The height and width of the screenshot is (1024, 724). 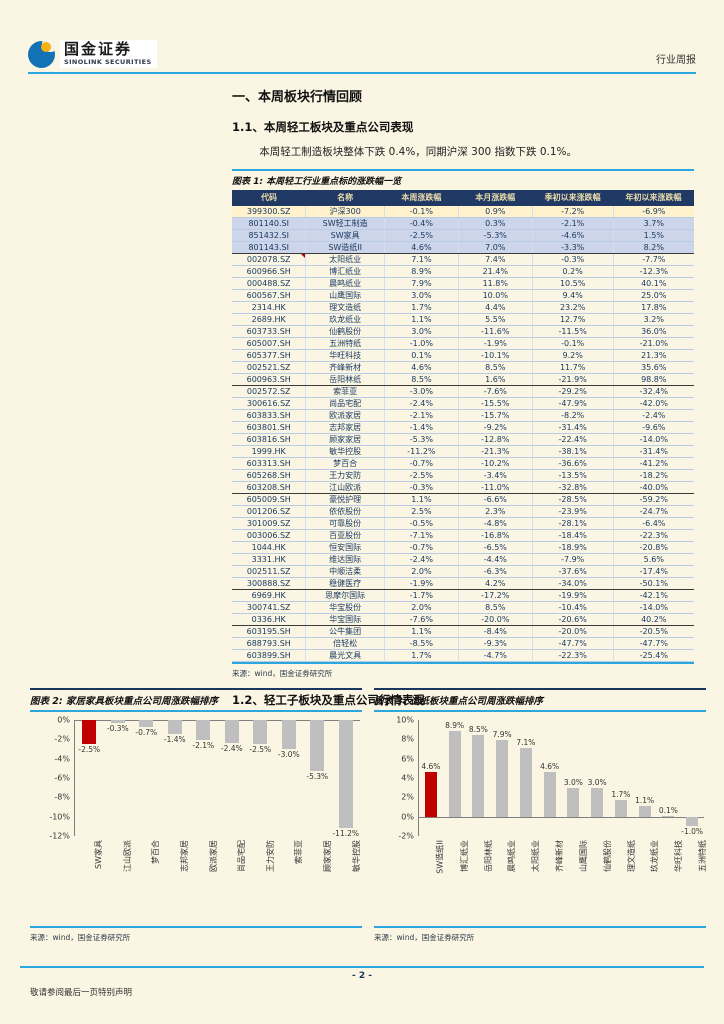 I want to click on red-corner-marker-icon, so click(x=303, y=256).